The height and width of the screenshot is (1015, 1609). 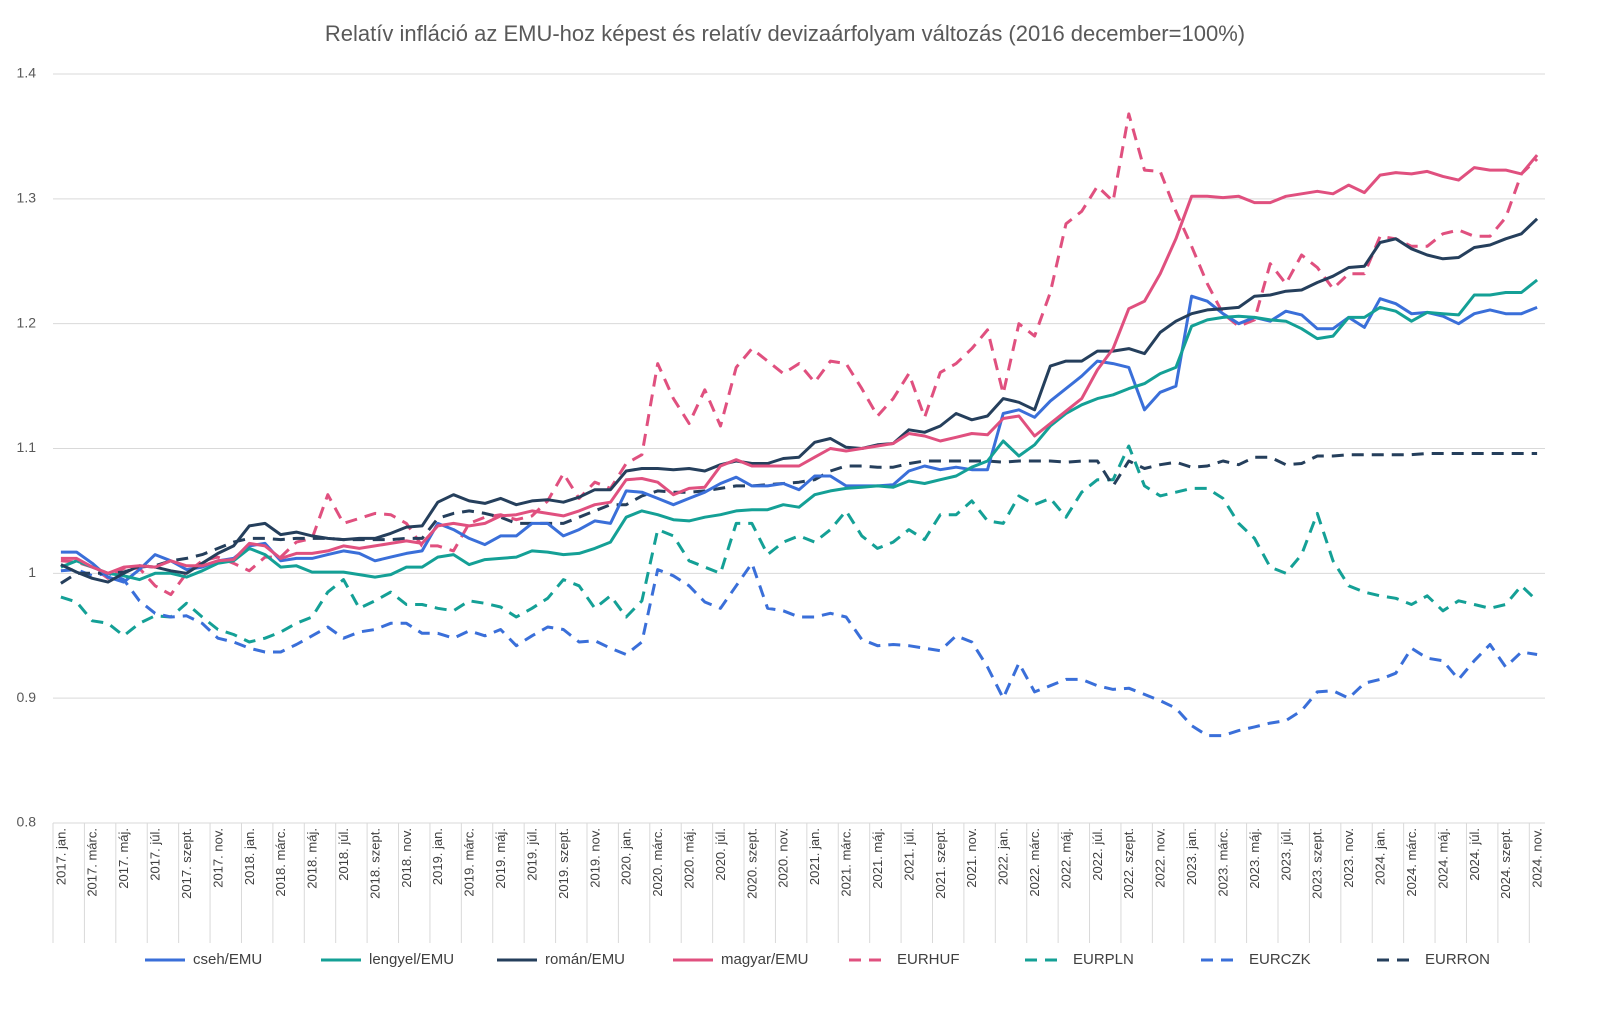 I want to click on x-tick-label: 2024. jan., so click(x=1380, y=856).